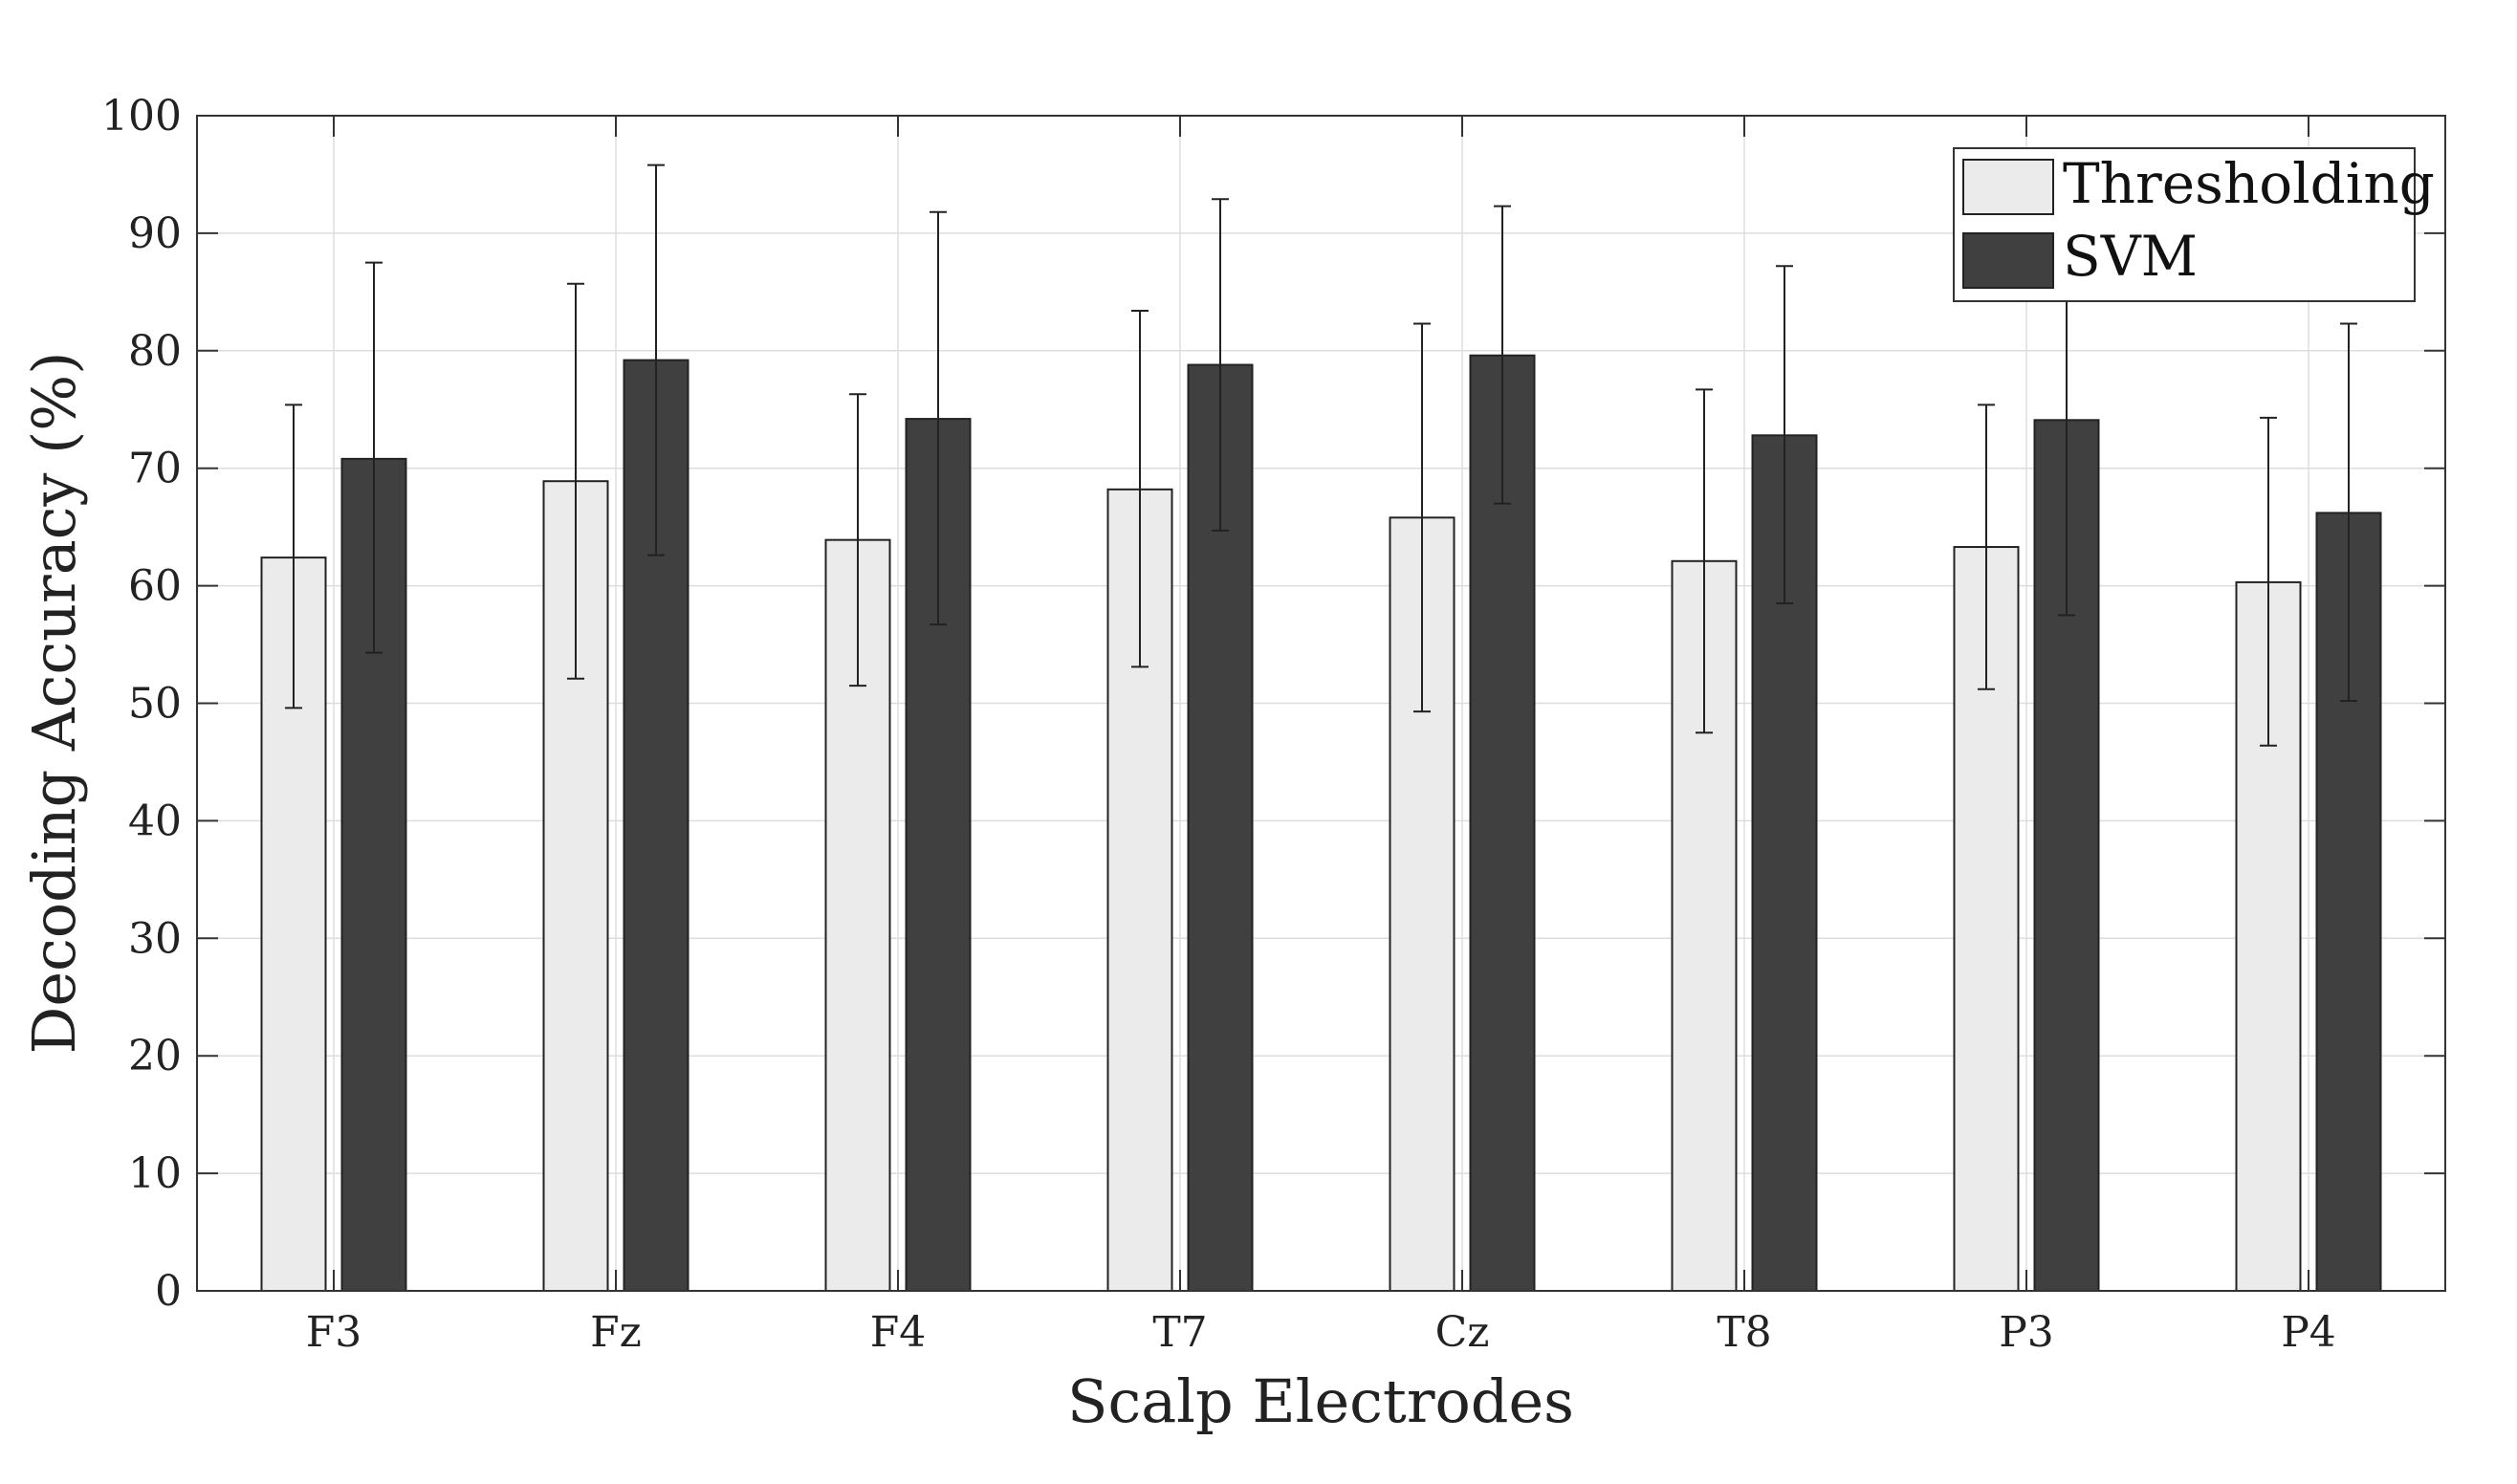 This screenshot has width=2517, height=1484. I want to click on x-tick-label: T7, so click(1179, 1333).